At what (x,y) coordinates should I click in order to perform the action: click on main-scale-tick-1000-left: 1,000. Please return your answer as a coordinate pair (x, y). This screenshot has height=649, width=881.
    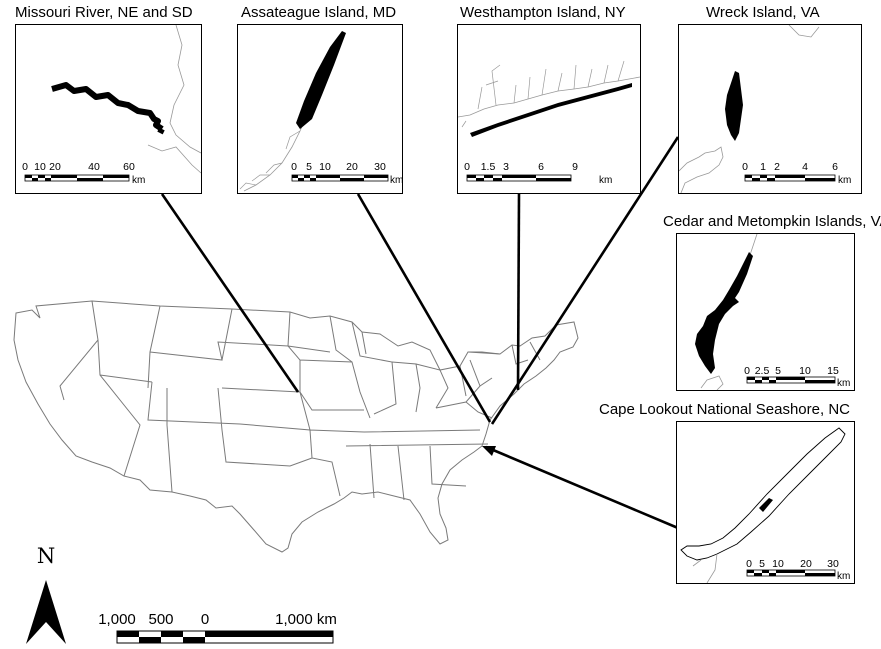
    Looking at the image, I should click on (117, 619).